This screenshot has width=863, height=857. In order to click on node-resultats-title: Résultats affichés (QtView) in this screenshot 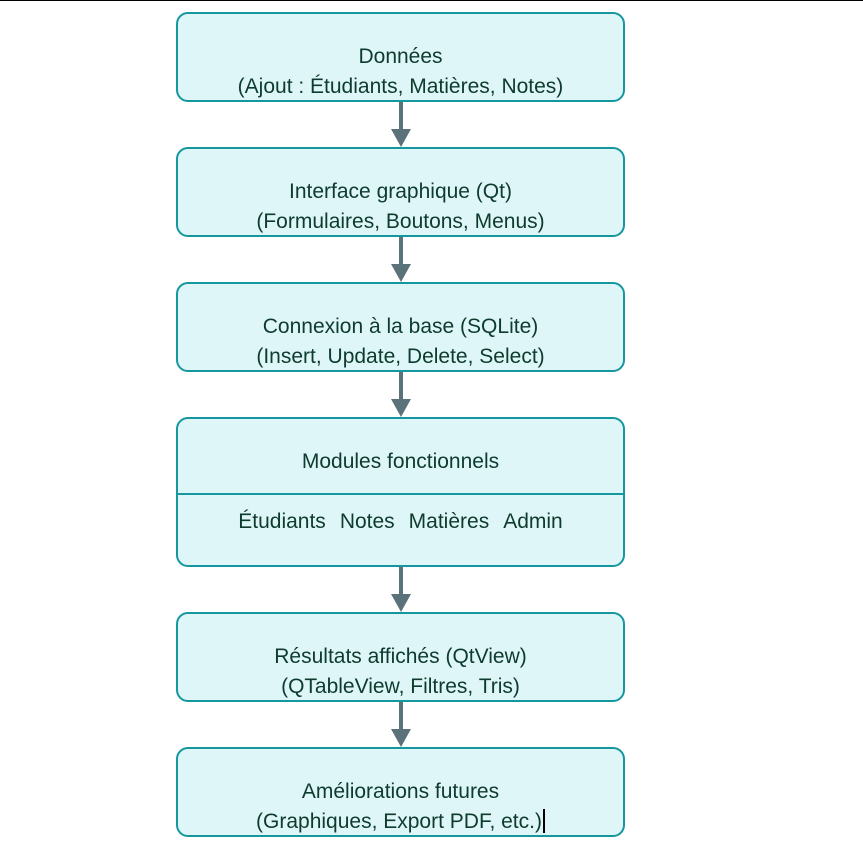, I will do `click(400, 656)`.